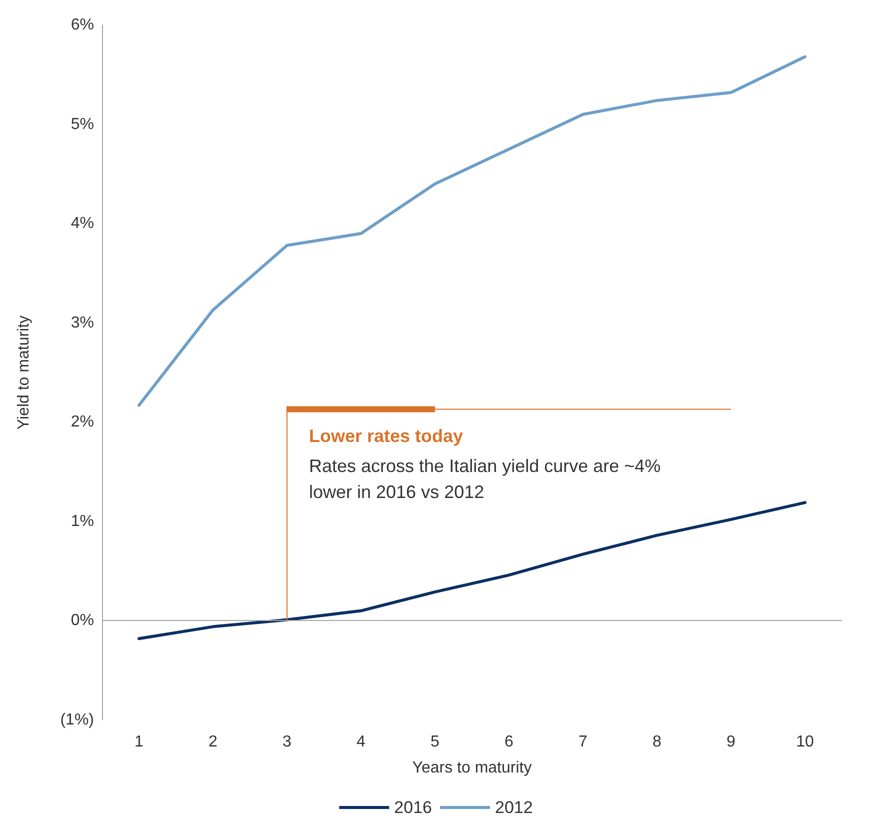  Describe the element at coordinates (82, 223) in the screenshot. I see `y-tick-label: 4%` at that location.